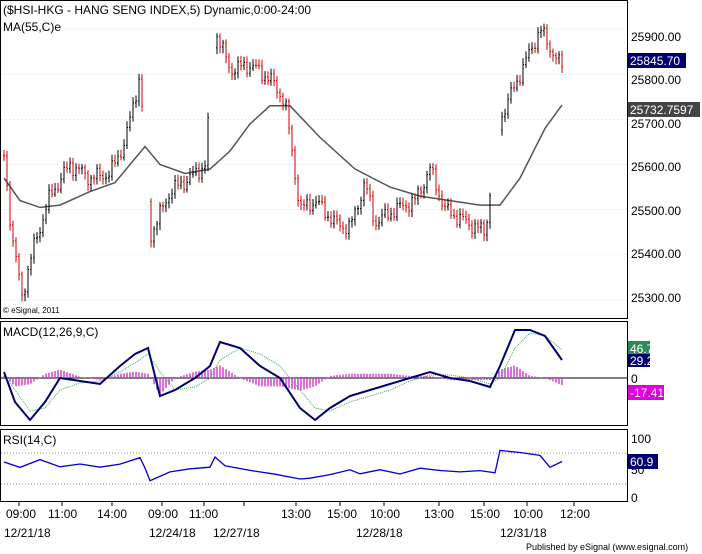 The width and height of the screenshot is (702, 554). What do you see at coordinates (656, 211) in the screenshot?
I see `price-tick-25500: 25500.00` at bounding box center [656, 211].